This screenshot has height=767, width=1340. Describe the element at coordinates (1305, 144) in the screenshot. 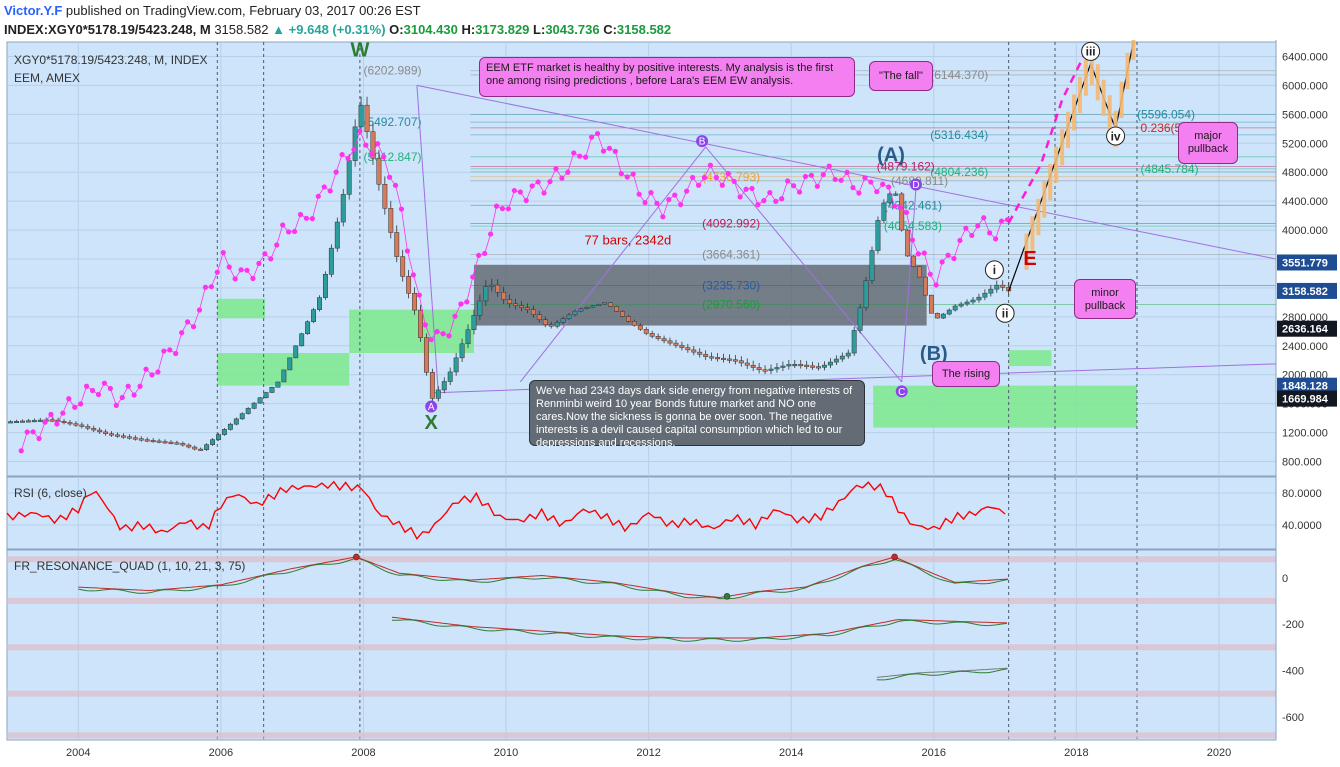

I see `price-tick-label: 5200.000` at that location.